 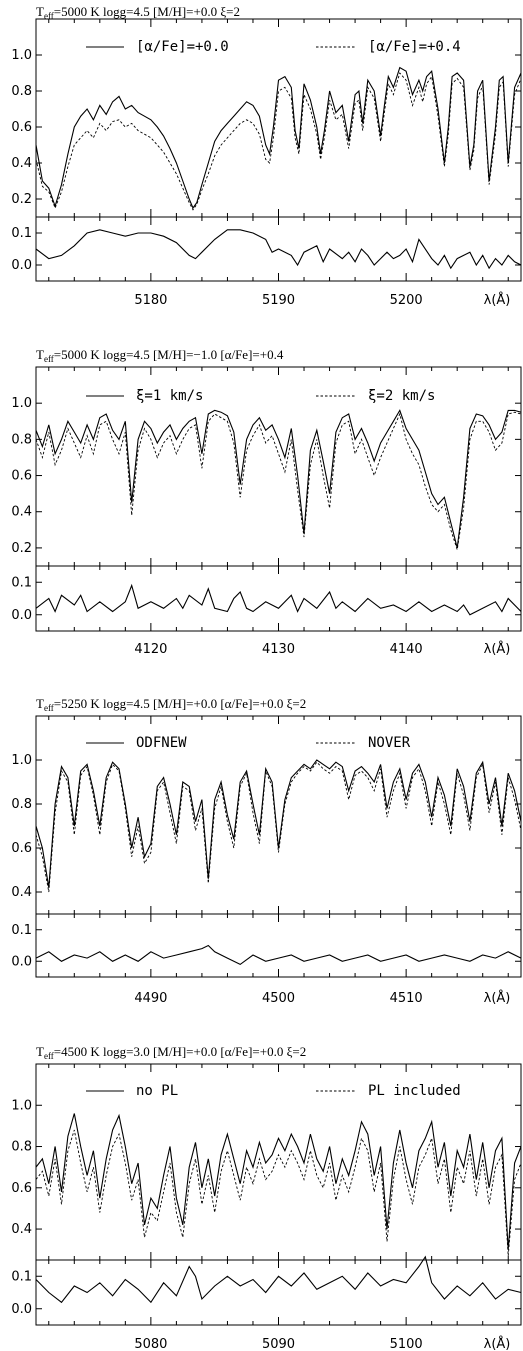 What do you see at coordinates (389, 743) in the screenshot?
I see `legend-label-2: NOVER` at bounding box center [389, 743].